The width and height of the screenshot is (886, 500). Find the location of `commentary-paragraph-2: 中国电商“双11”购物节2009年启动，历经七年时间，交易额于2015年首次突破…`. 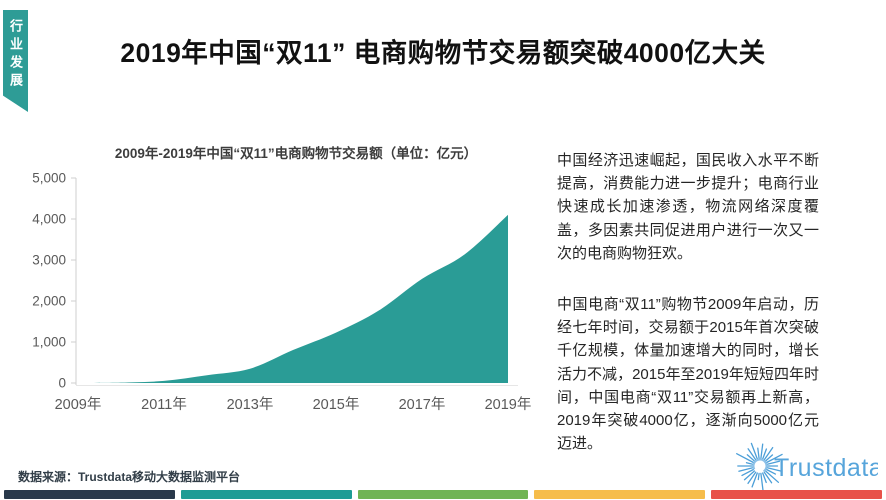

commentary-paragraph-2: 中国电商“双11”购物节2009年启动，历经七年时间，交易额于2015年首次突破… is located at coordinates (688, 374).